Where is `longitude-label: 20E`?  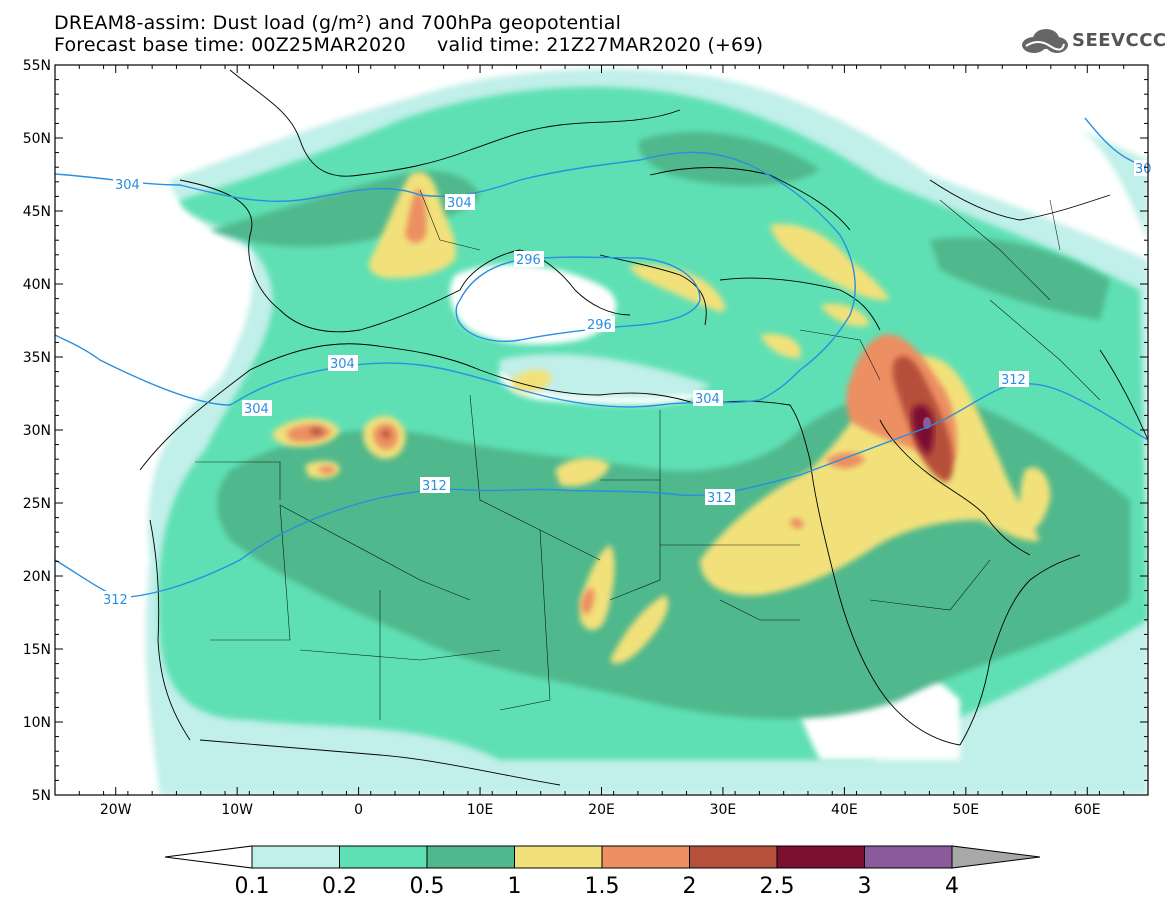
longitude-label: 20E is located at coordinates (601, 810).